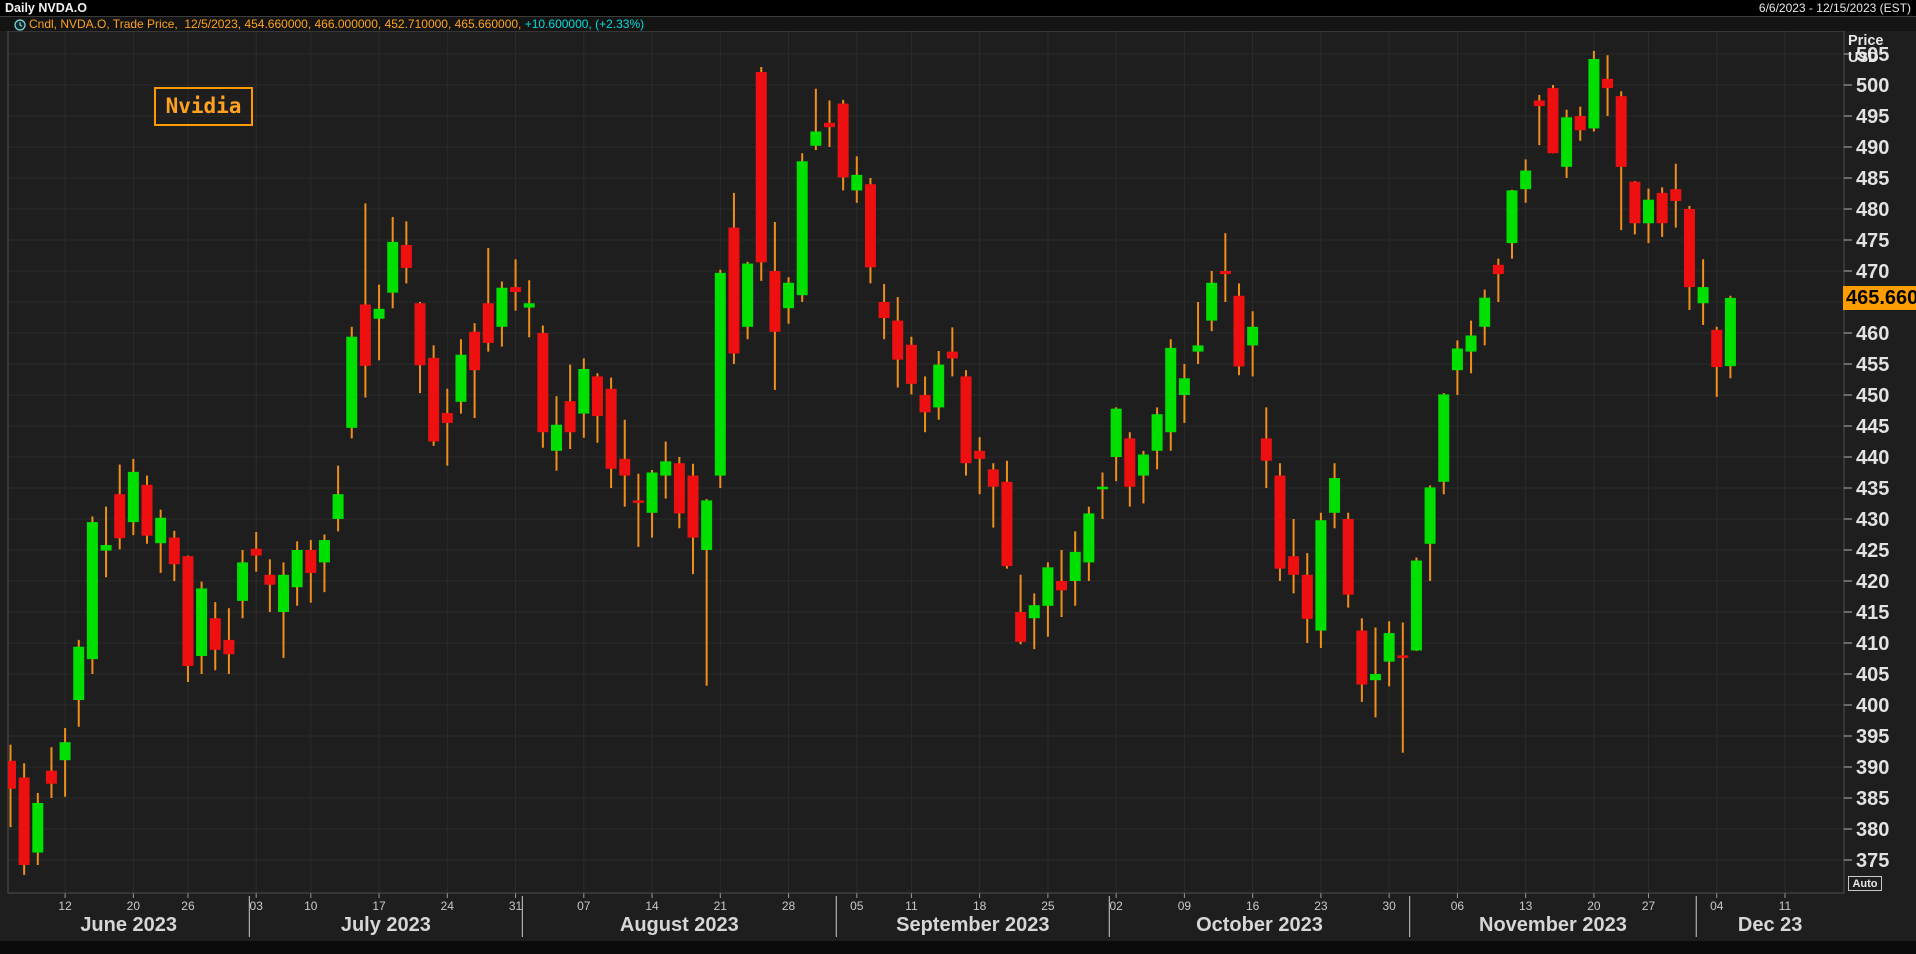 This screenshot has height=954, width=1916. What do you see at coordinates (652, 906) in the screenshot?
I see `svg-text: 14` at bounding box center [652, 906].